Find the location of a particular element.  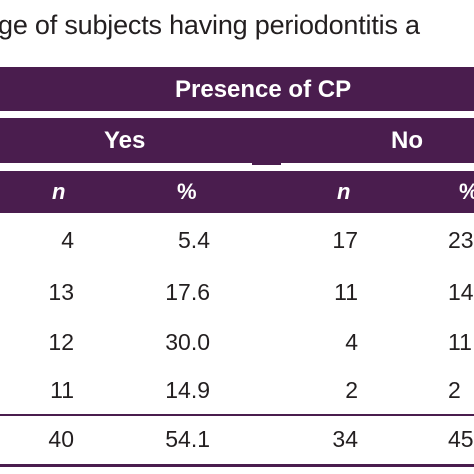

presence-of-cp-header: Presence of CP is located at coordinates (263, 89).